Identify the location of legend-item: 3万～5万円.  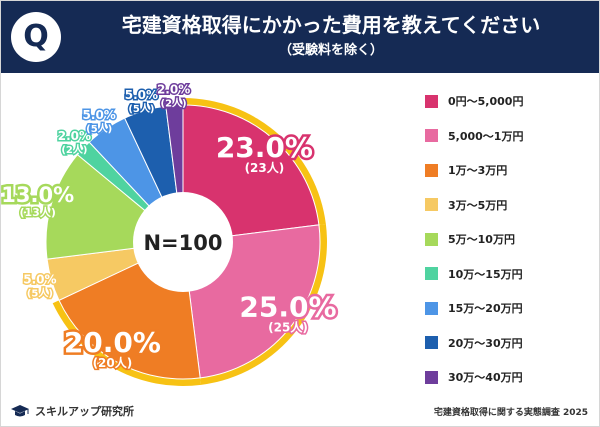
(466, 205).